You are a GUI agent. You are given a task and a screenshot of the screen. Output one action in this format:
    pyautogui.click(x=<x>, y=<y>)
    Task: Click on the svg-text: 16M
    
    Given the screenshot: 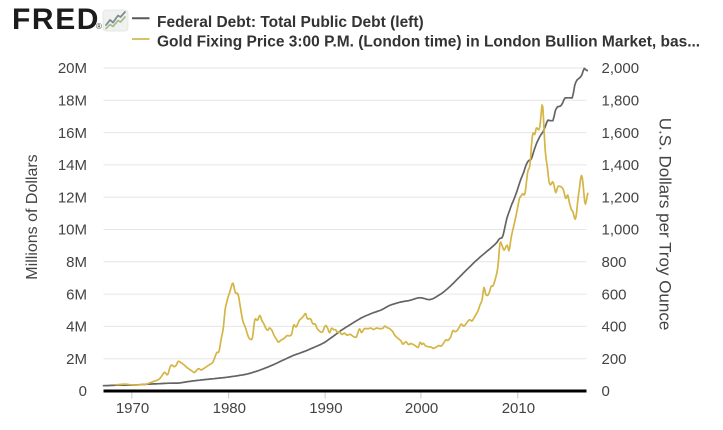 What is the action you would take?
    pyautogui.click(x=72, y=133)
    